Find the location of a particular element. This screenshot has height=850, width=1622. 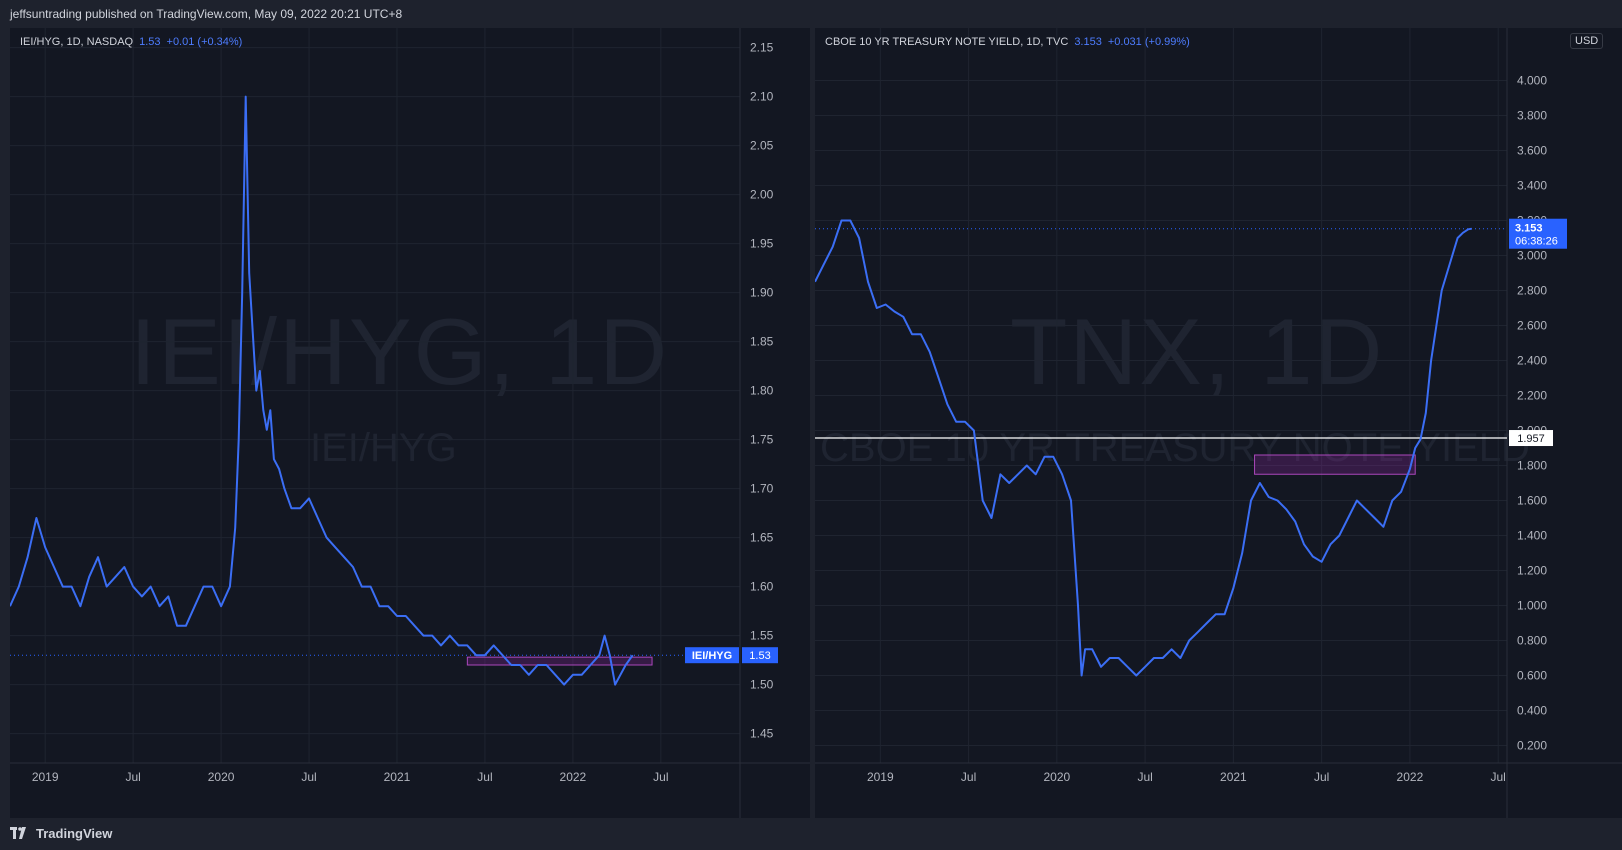

y-tick-label: 2.200 is located at coordinates (1532, 396).